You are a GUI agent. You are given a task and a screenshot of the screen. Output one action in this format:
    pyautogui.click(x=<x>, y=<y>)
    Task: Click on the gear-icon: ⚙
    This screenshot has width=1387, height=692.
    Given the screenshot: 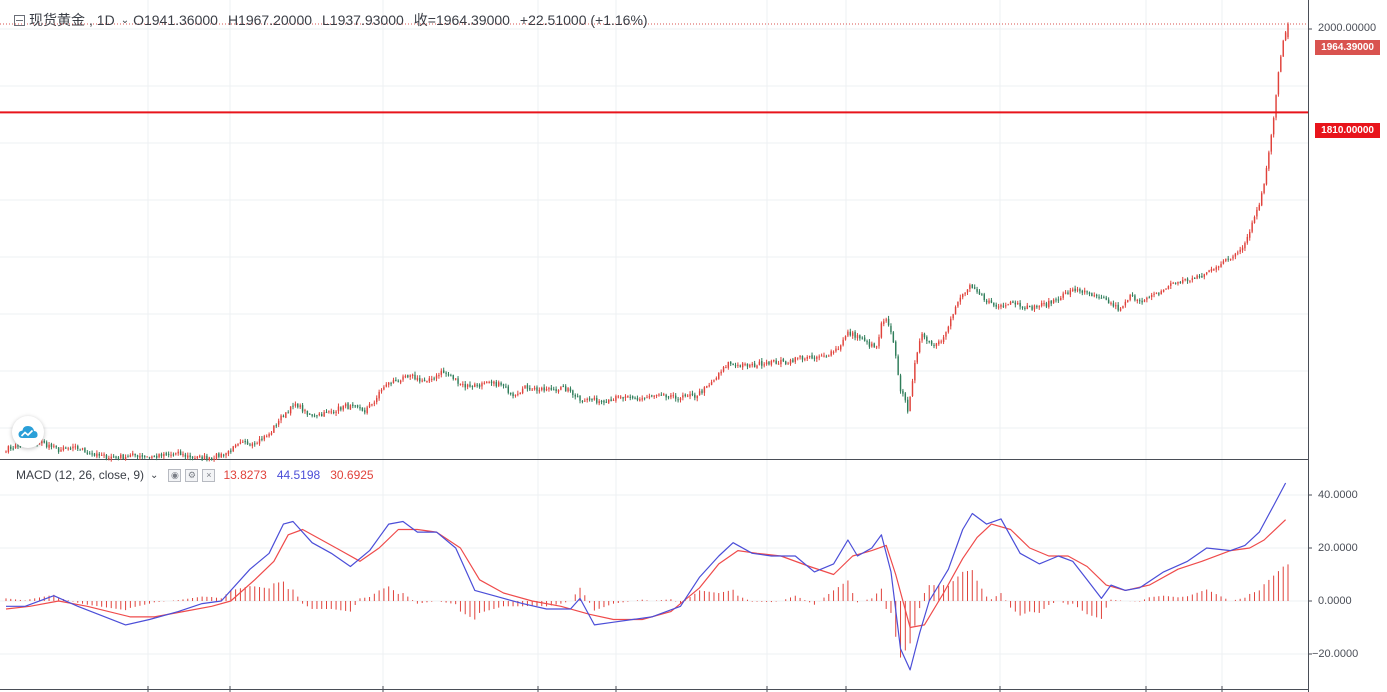 What is the action you would take?
    pyautogui.click(x=192, y=475)
    